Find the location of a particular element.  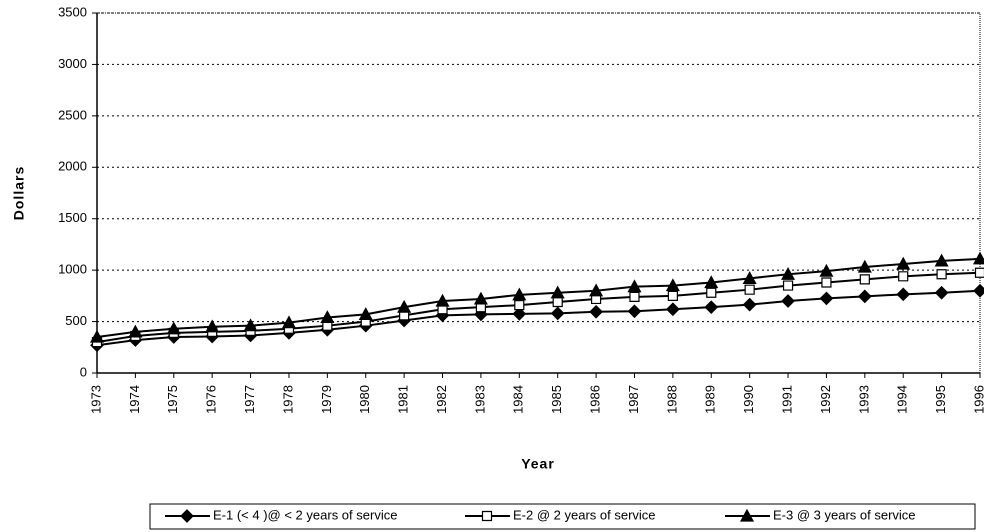

legend-label: E-2 @ 2 years of service is located at coordinates (584, 514).